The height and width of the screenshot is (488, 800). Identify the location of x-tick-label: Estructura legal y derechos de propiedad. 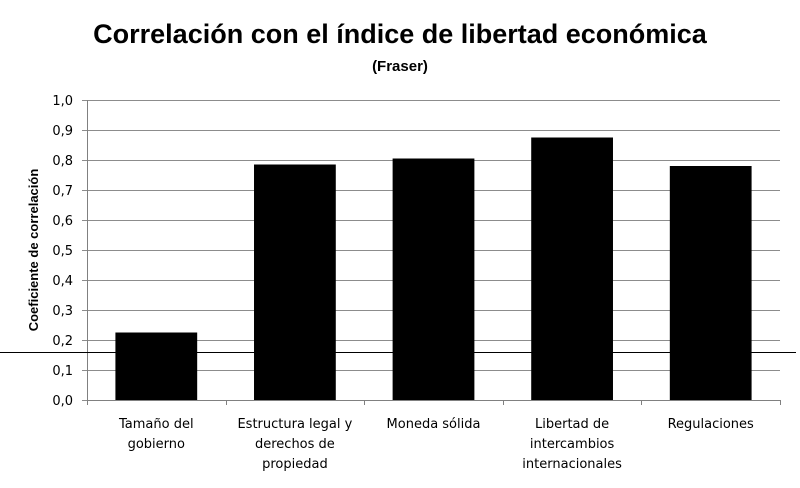
(294, 444).